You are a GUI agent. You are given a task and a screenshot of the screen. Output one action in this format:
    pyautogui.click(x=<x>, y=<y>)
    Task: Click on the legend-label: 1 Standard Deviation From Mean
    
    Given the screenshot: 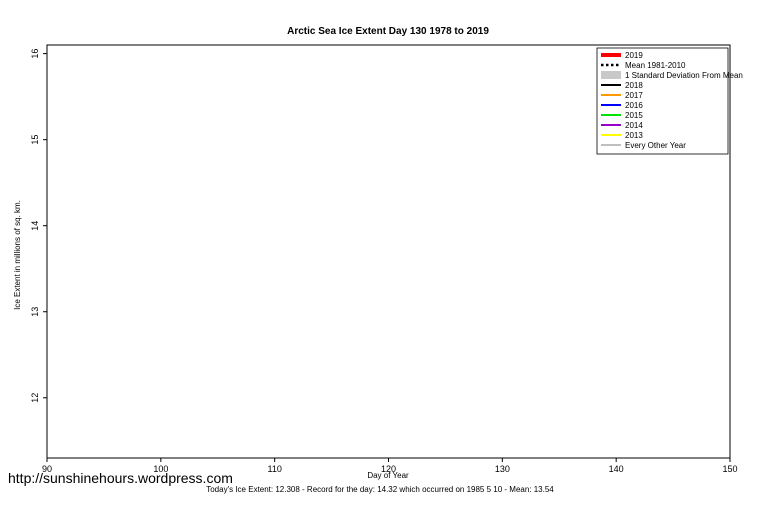 What is the action you would take?
    pyautogui.click(x=684, y=75)
    